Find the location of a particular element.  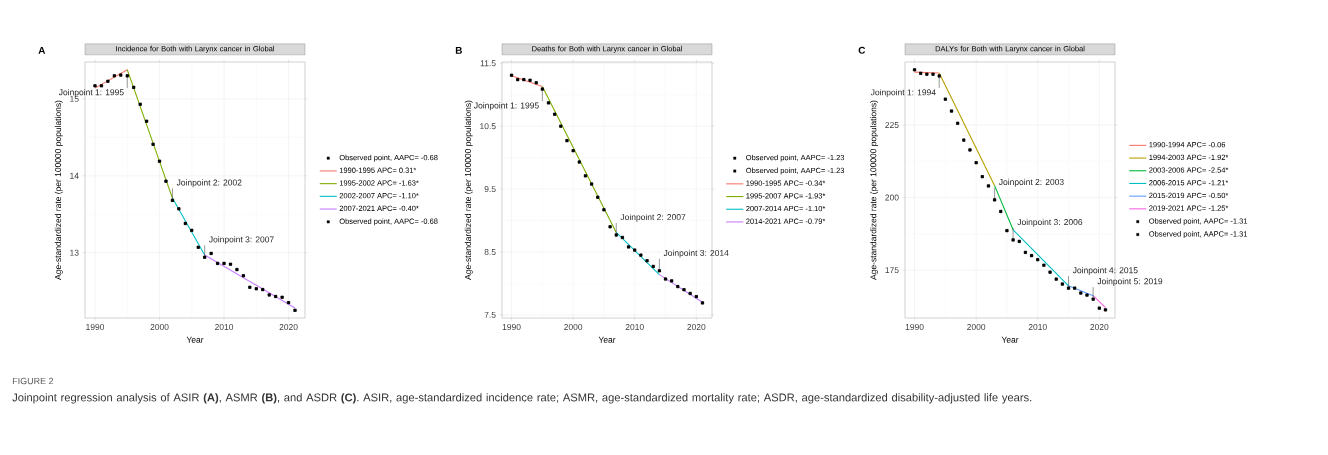

y-tick-label: 200 is located at coordinates (892, 197).